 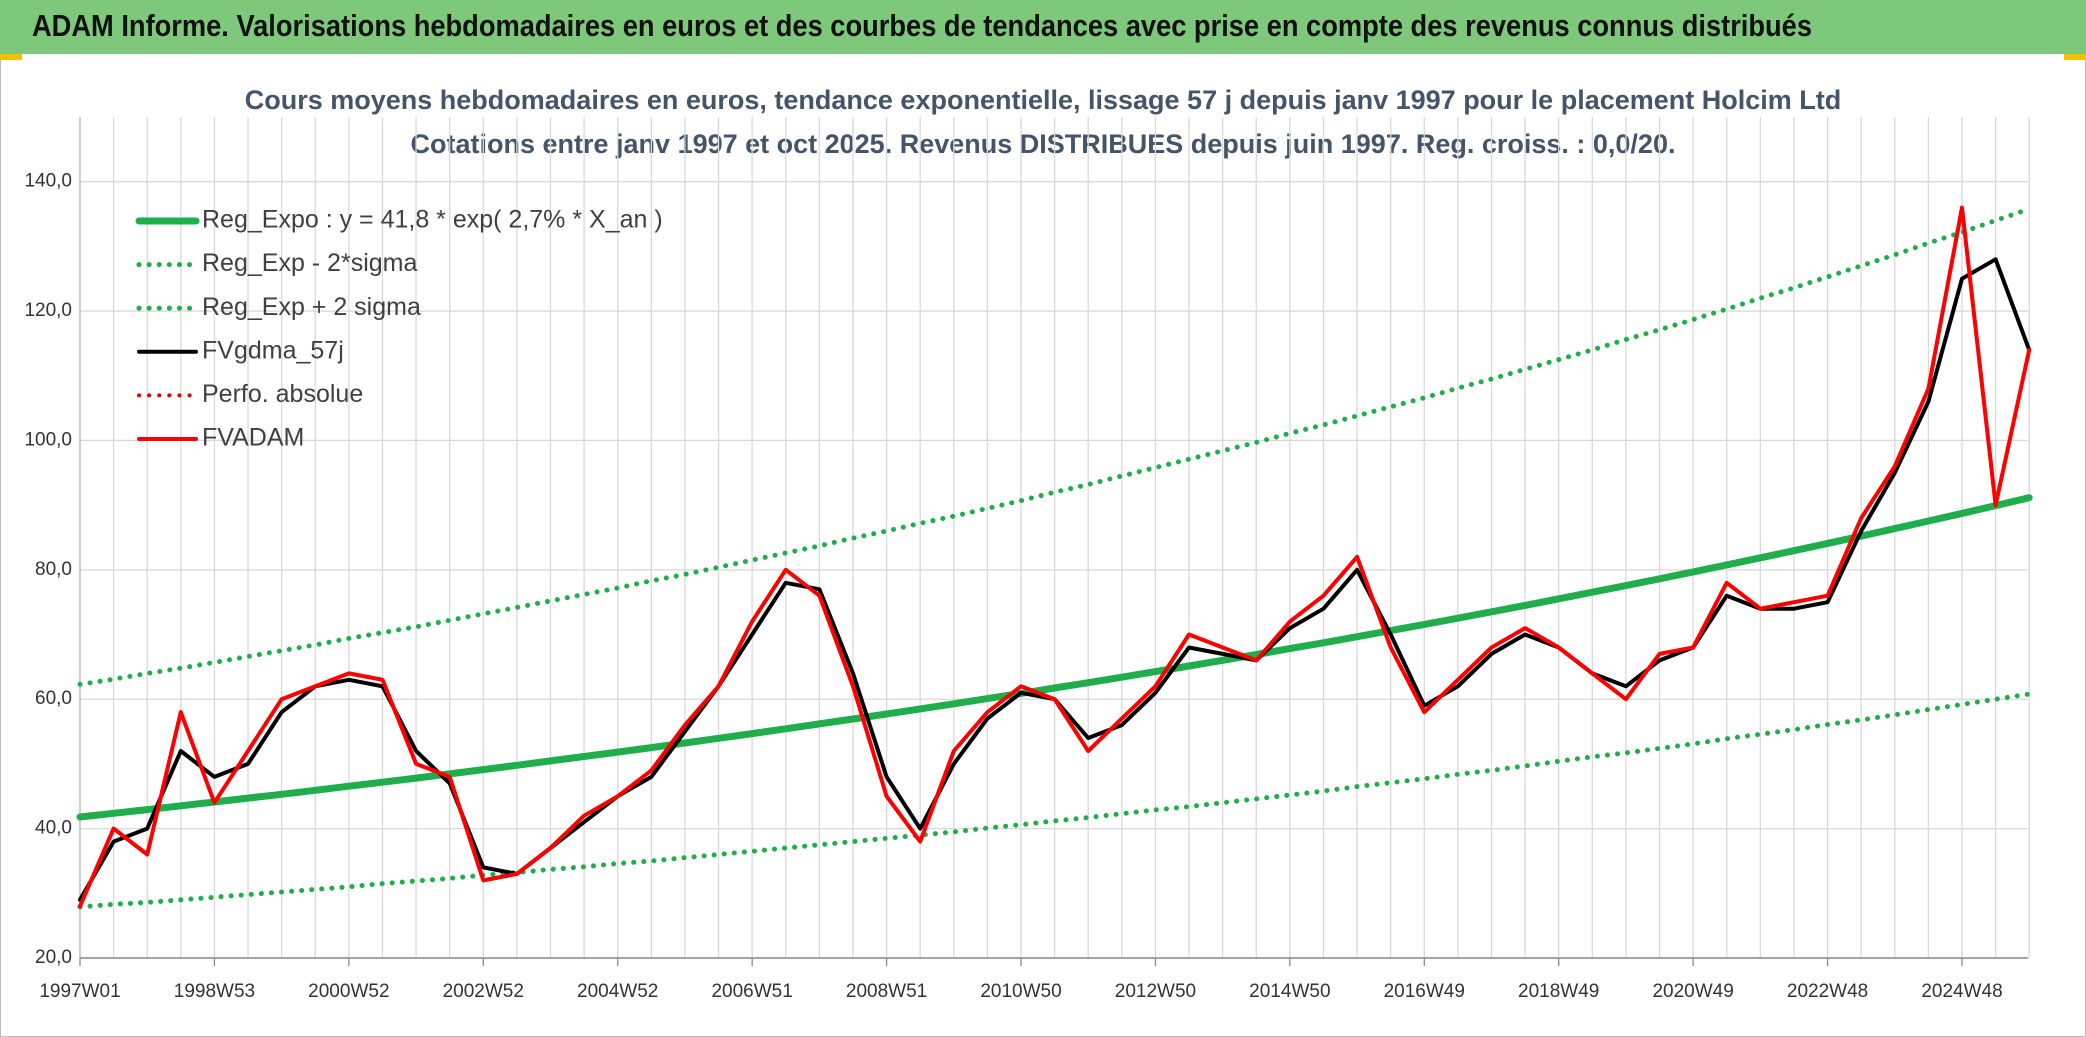 What do you see at coordinates (53, 957) in the screenshot?
I see `y-tick-label: 20,0` at bounding box center [53, 957].